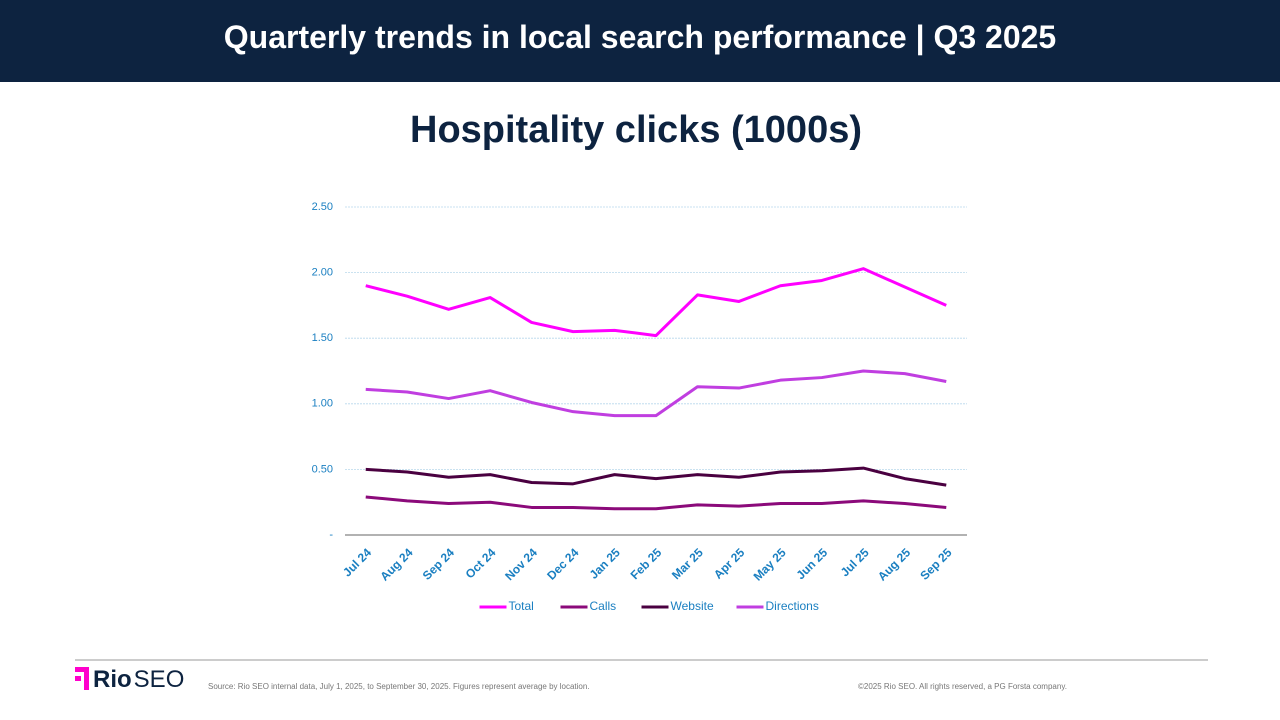 The width and height of the screenshot is (1280, 720). I want to click on y-tick-label: 1.00, so click(322, 404).